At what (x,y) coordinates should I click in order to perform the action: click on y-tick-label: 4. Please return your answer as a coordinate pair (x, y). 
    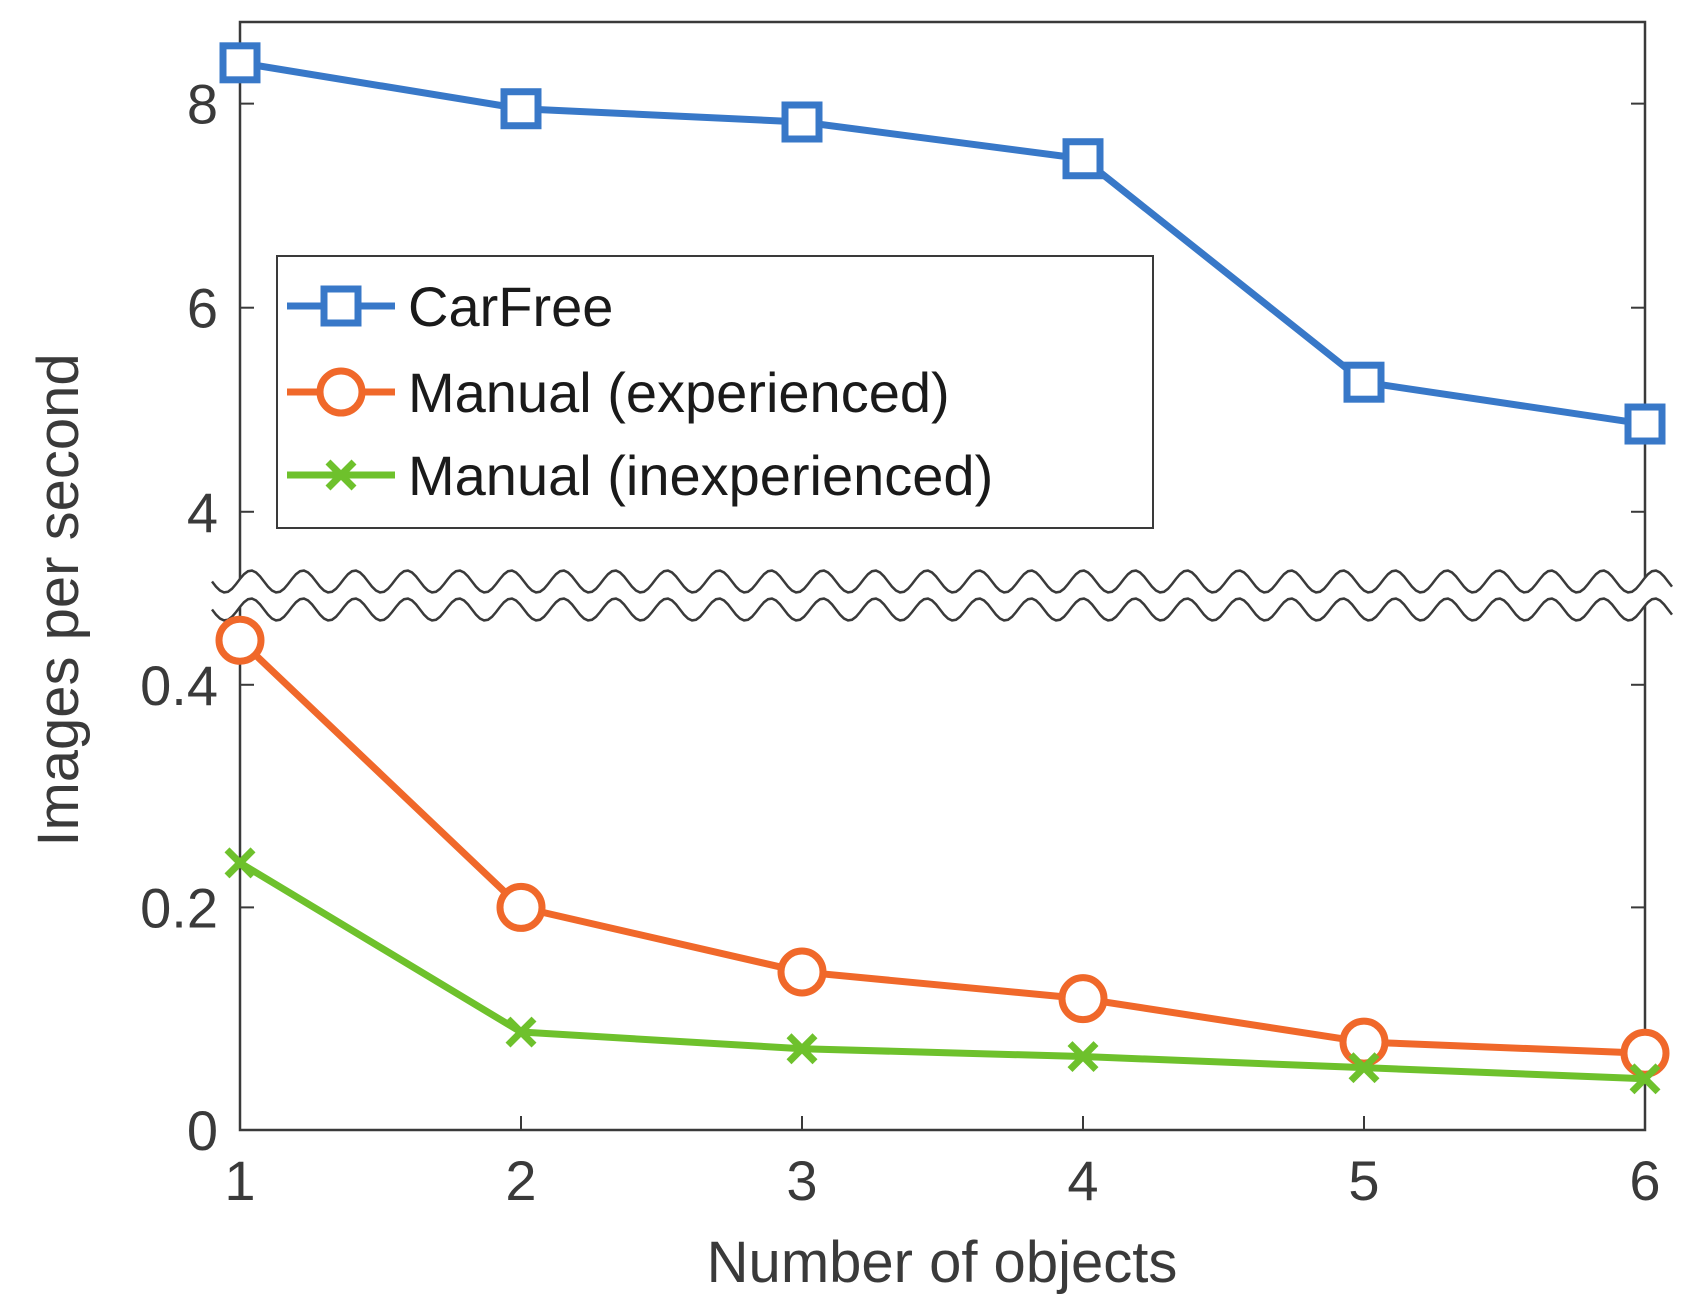
    Looking at the image, I should click on (202, 512).